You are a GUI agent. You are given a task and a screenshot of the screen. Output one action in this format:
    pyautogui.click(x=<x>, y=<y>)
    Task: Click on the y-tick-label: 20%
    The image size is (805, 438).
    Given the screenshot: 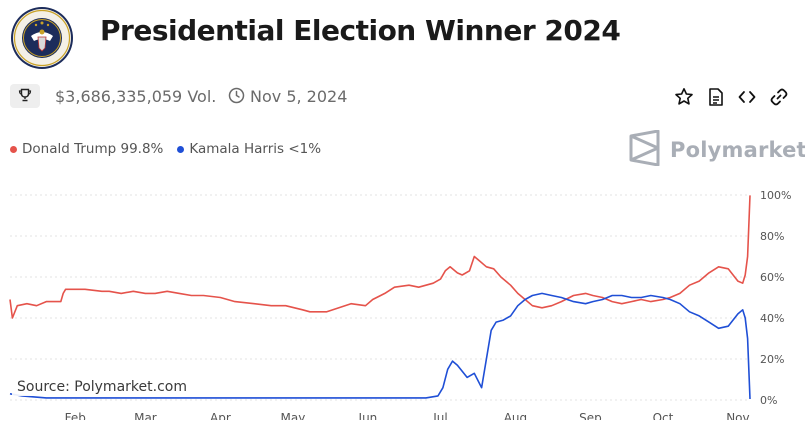 What is the action you would take?
    pyautogui.click(x=772, y=359)
    